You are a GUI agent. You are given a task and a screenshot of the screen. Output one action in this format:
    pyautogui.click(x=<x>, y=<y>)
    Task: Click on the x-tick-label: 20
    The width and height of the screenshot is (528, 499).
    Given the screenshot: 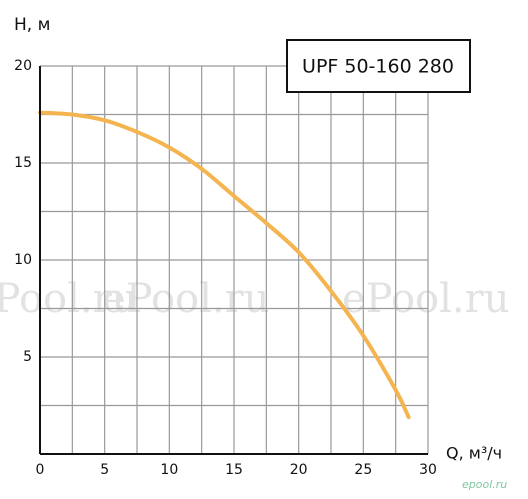 What is the action you would take?
    pyautogui.click(x=299, y=470)
    